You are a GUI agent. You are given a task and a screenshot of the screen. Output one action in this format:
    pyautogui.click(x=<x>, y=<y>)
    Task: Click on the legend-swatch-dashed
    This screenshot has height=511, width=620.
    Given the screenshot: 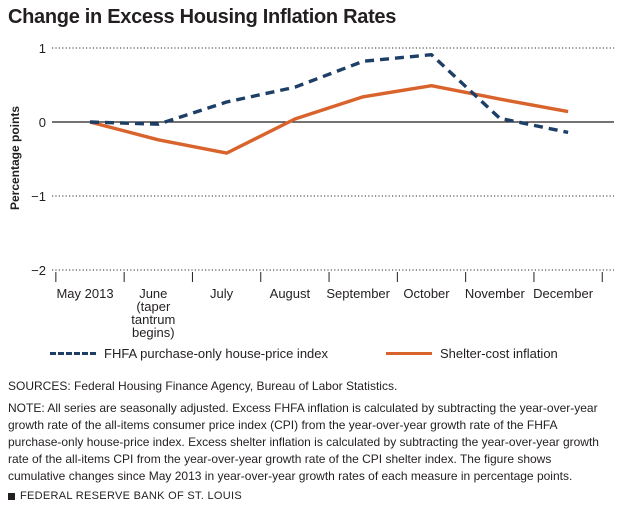 What is the action you would take?
    pyautogui.click(x=73, y=353)
    